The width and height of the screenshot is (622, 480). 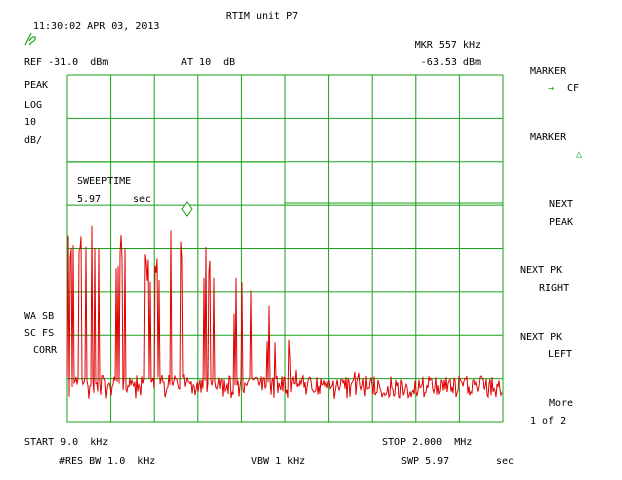 I want to click on softkey-next-peak-line1: NEXT, so click(x=561, y=204).